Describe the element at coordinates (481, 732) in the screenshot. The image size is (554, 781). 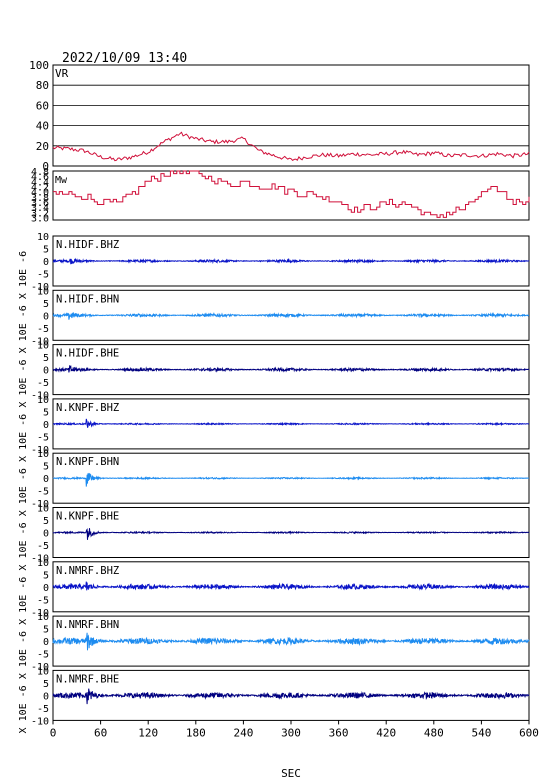
I see `x-tick-label: 540` at that location.